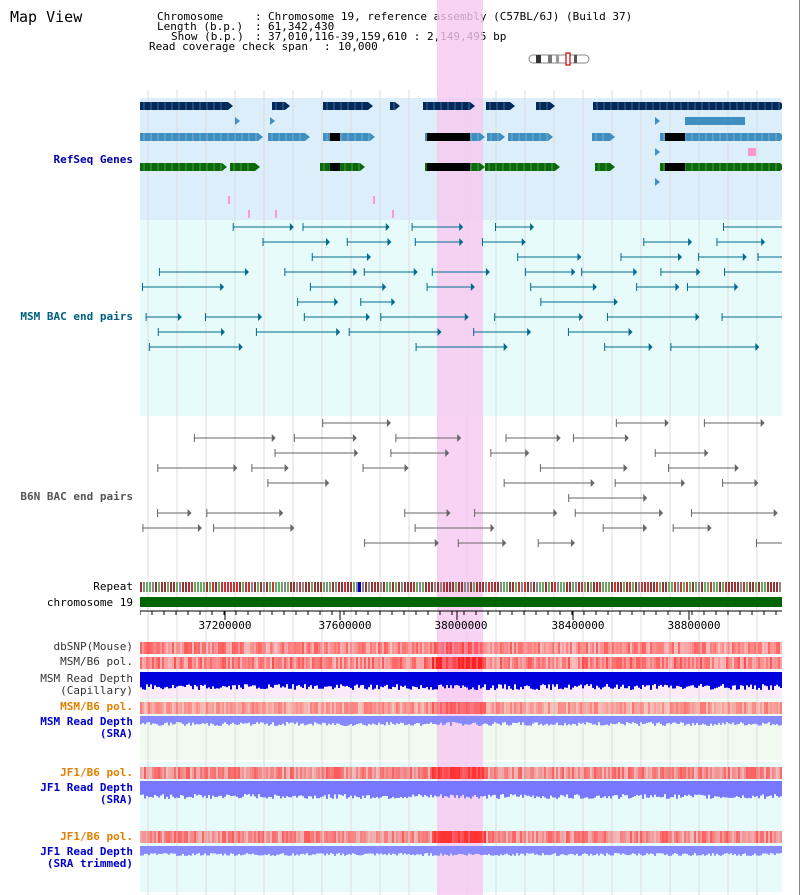 The width and height of the screenshot is (800, 895). Describe the element at coordinates (96, 836) in the screenshot. I see `track-label-jf1-pol2: JF1/B6 pol.` at that location.